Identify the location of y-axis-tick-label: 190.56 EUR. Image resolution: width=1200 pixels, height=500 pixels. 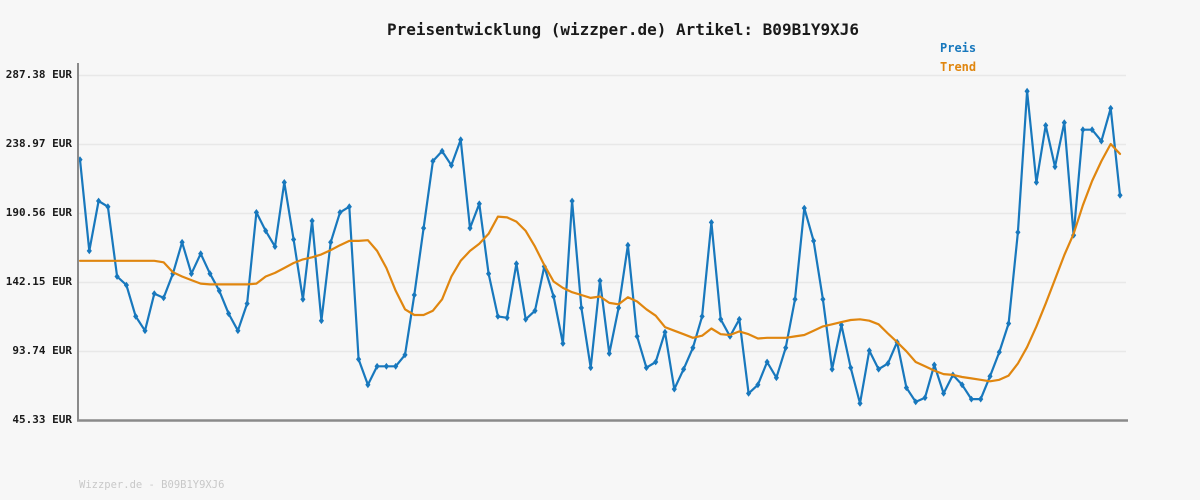
(38, 212).